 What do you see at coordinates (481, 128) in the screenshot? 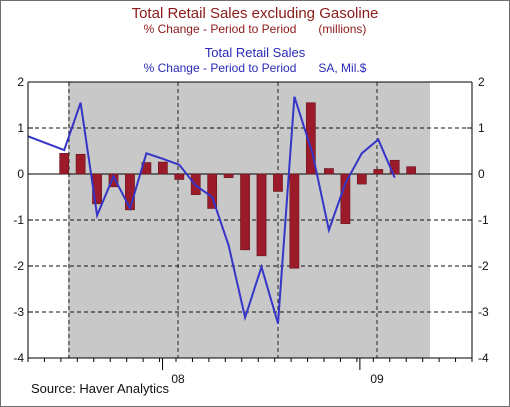
I see `y-tick-label-right: 1` at bounding box center [481, 128].